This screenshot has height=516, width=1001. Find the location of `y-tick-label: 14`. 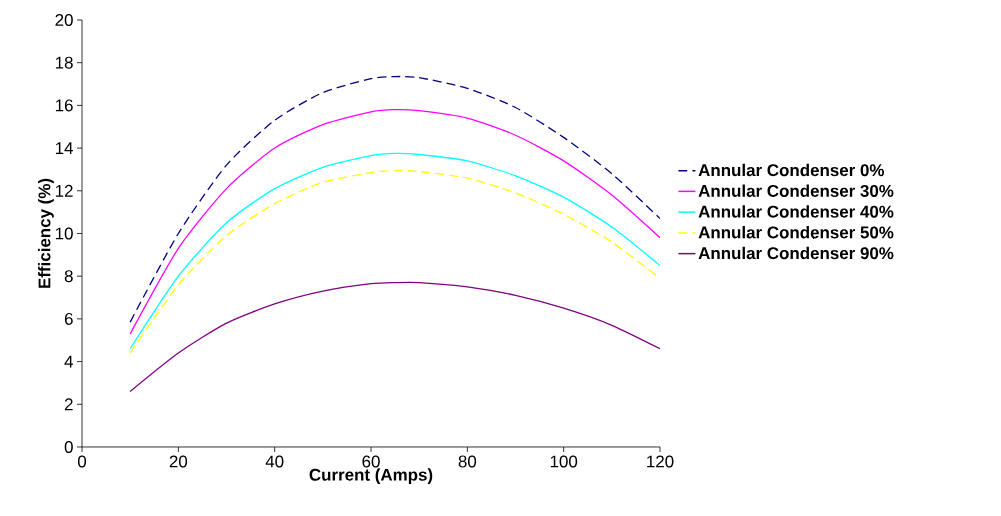

y-tick-label: 14 is located at coordinates (64, 148).